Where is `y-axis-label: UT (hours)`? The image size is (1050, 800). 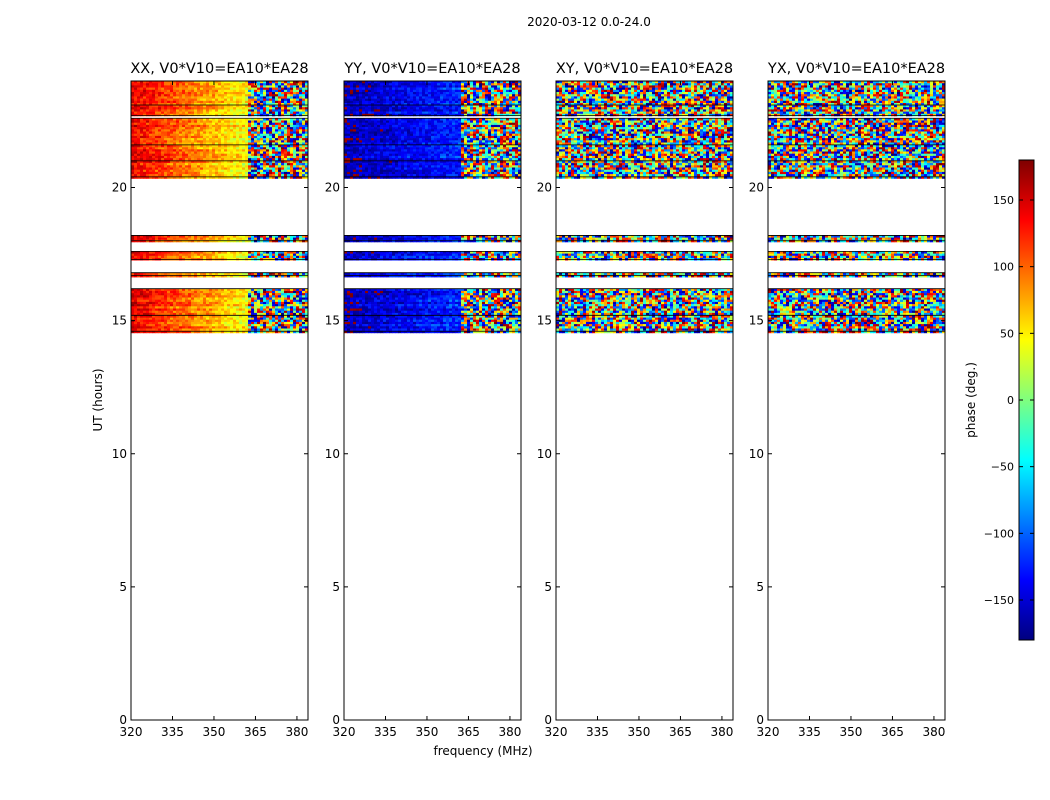
y-axis-label: UT (hours) is located at coordinates (98, 399).